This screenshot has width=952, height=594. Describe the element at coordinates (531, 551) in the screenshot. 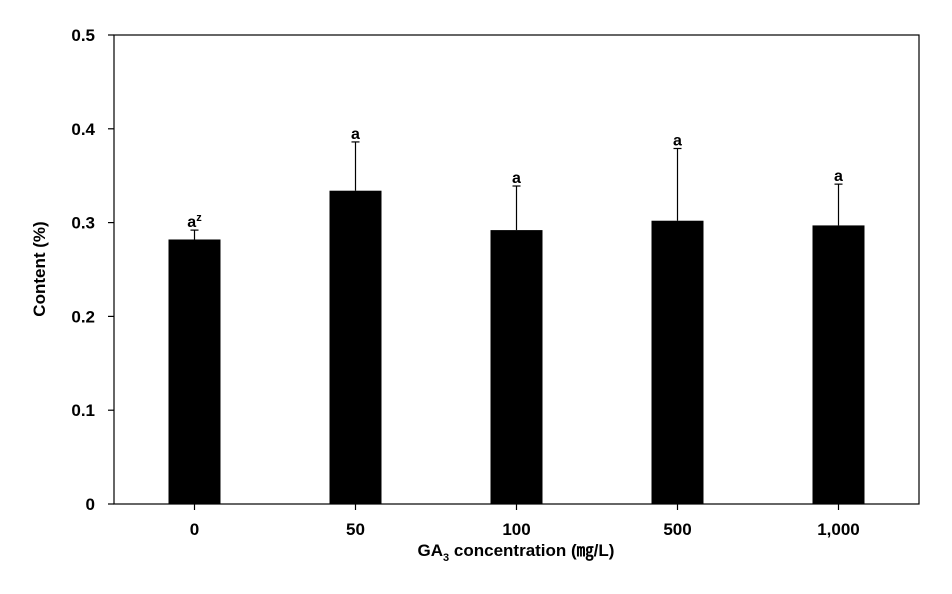

I see `x-axis-title-suffix: concentration (㎎/L)` at that location.